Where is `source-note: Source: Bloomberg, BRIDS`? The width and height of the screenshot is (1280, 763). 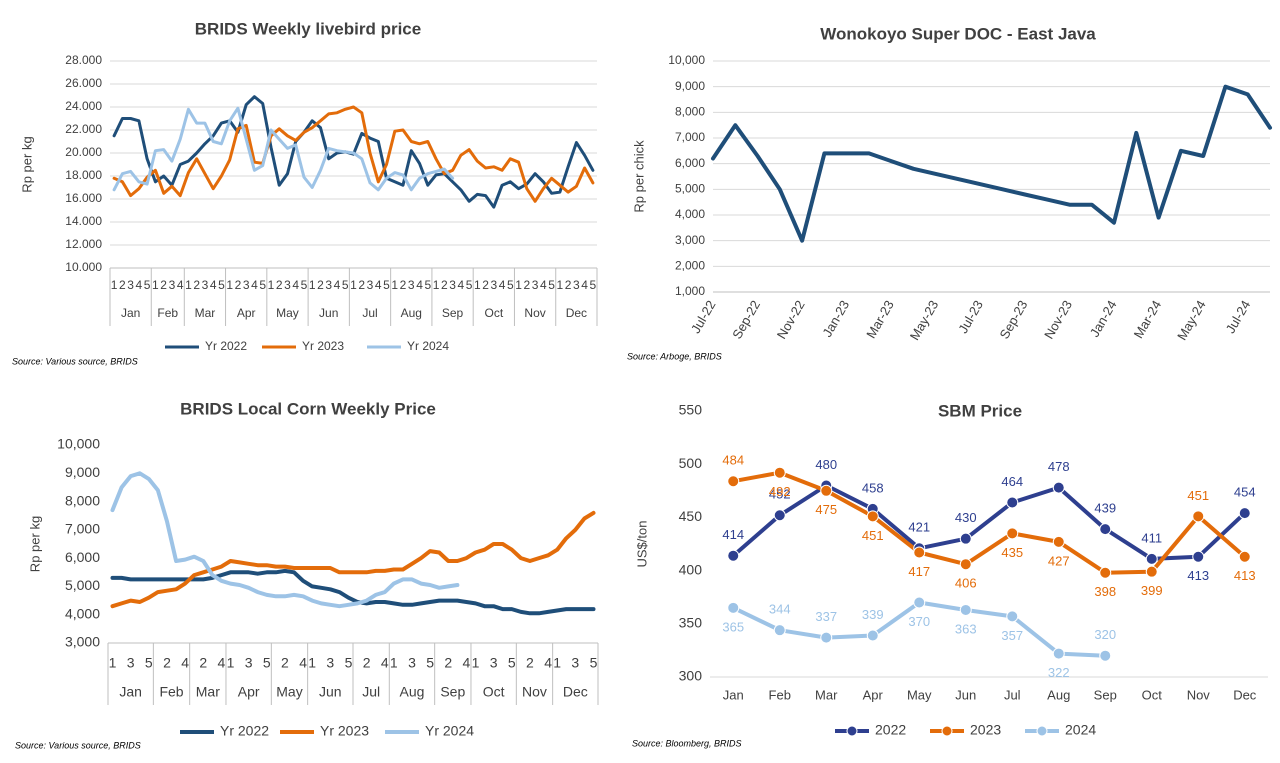 source-note: Source: Bloomberg, BRIDS is located at coordinates (687, 743).